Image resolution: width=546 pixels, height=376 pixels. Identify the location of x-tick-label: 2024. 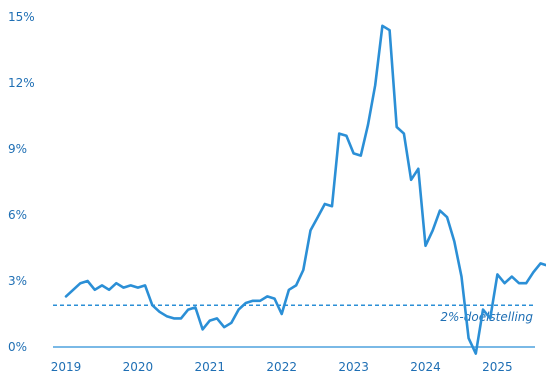
(425, 367).